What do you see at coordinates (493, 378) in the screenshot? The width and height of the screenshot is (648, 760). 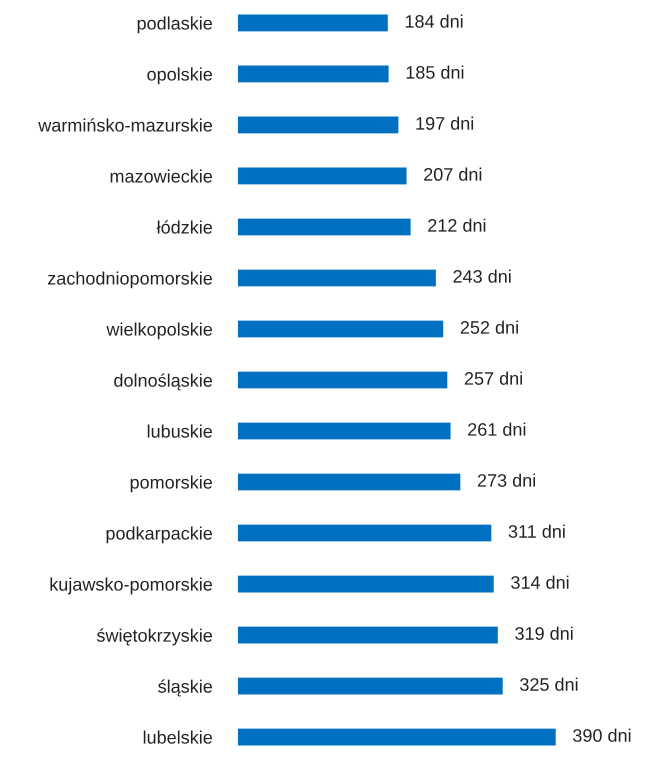 I see `data-label: 257 dni` at bounding box center [493, 378].